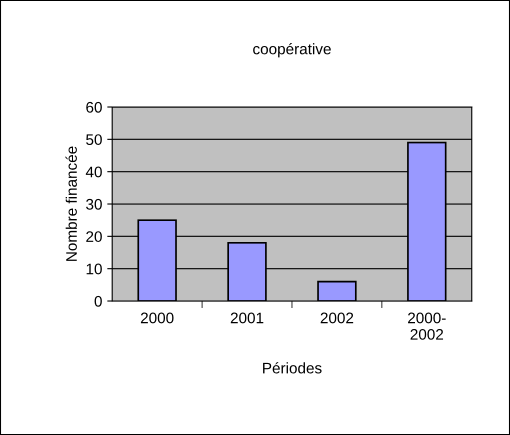 This screenshot has height=435, width=510. What do you see at coordinates (98, 301) in the screenshot?
I see `y-tick-label: 0` at bounding box center [98, 301].